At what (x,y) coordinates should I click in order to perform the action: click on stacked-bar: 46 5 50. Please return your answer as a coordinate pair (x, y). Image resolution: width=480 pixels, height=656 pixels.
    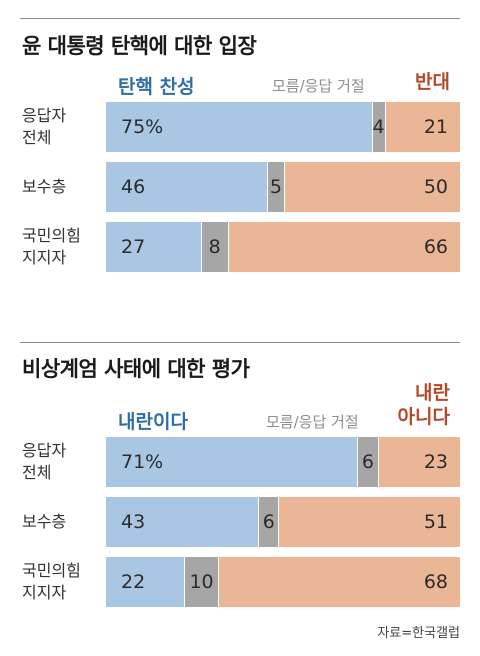
    Looking at the image, I should click on (283, 187).